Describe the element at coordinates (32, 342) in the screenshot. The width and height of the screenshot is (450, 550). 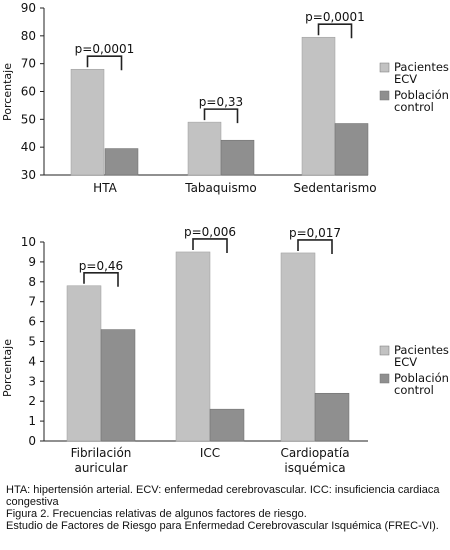
I see `y-tick-label: 5` at that location.